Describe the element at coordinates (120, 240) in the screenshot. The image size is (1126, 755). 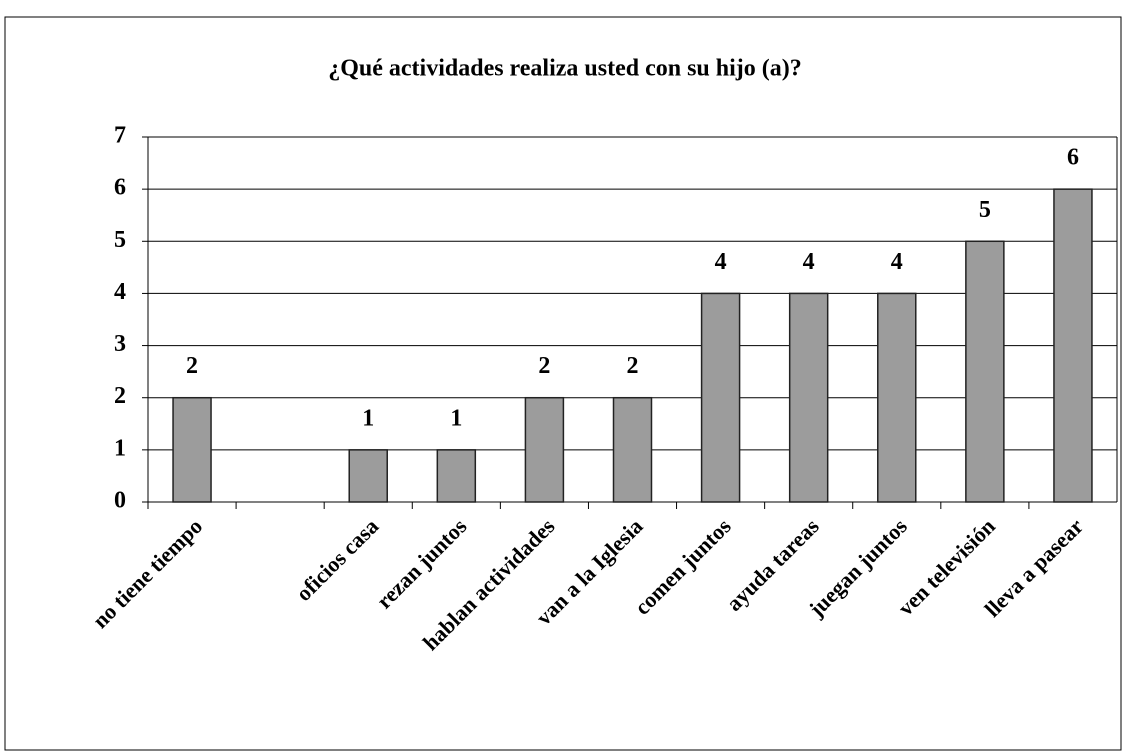
I see `y-tick-label: 5` at that location.